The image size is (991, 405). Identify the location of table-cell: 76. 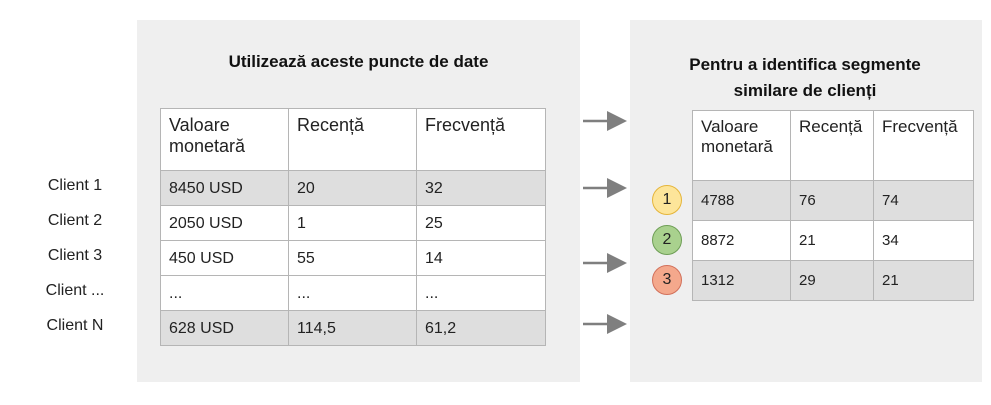
(832, 200).